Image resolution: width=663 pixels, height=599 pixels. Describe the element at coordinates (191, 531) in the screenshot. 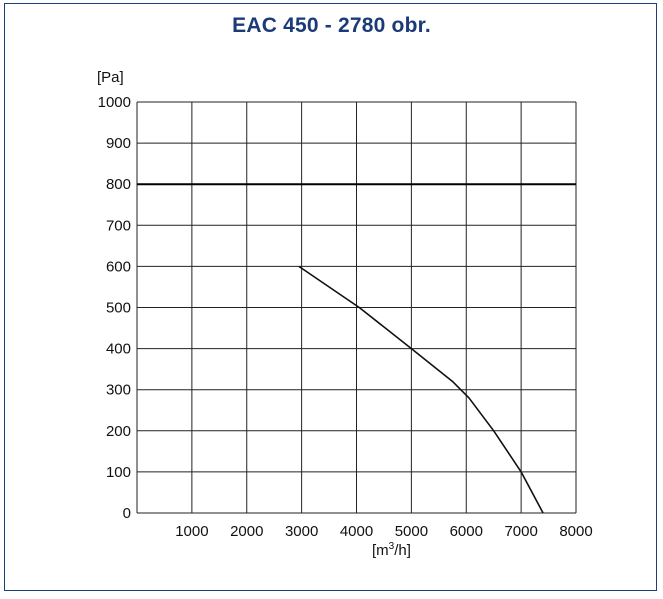

I see `x-tick-label: 1000` at that location.